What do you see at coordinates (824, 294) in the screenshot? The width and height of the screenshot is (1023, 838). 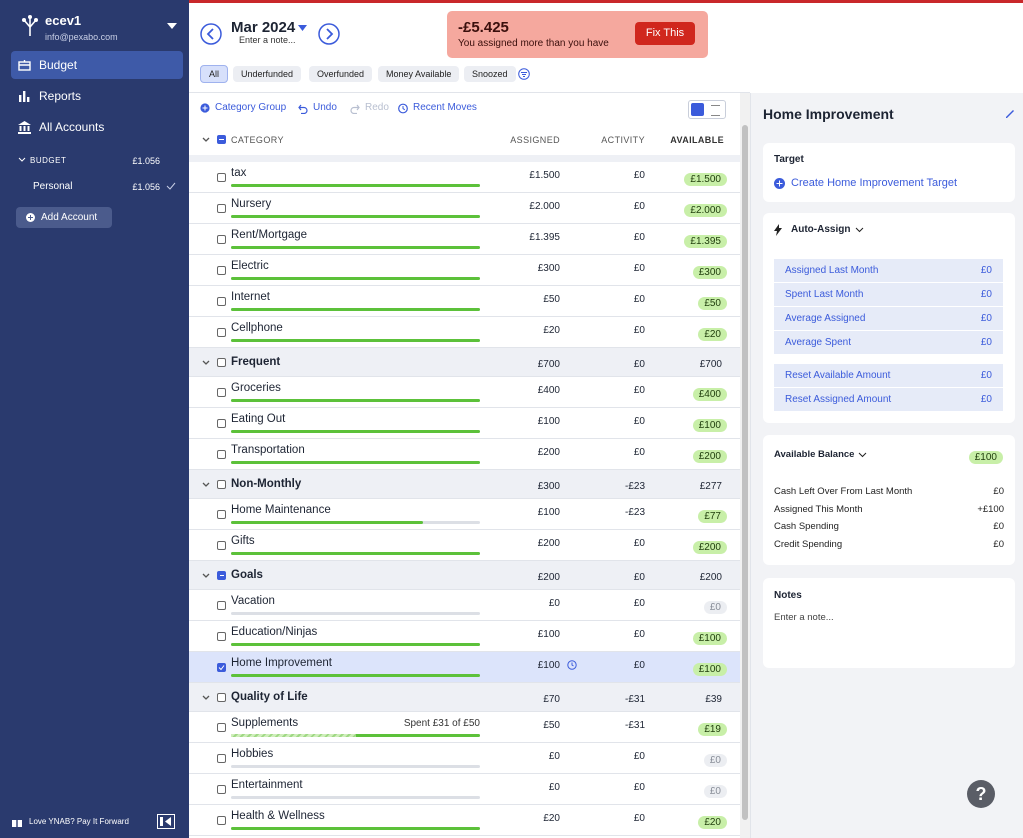 I see `row-label: Spent Last Month` at bounding box center [824, 294].